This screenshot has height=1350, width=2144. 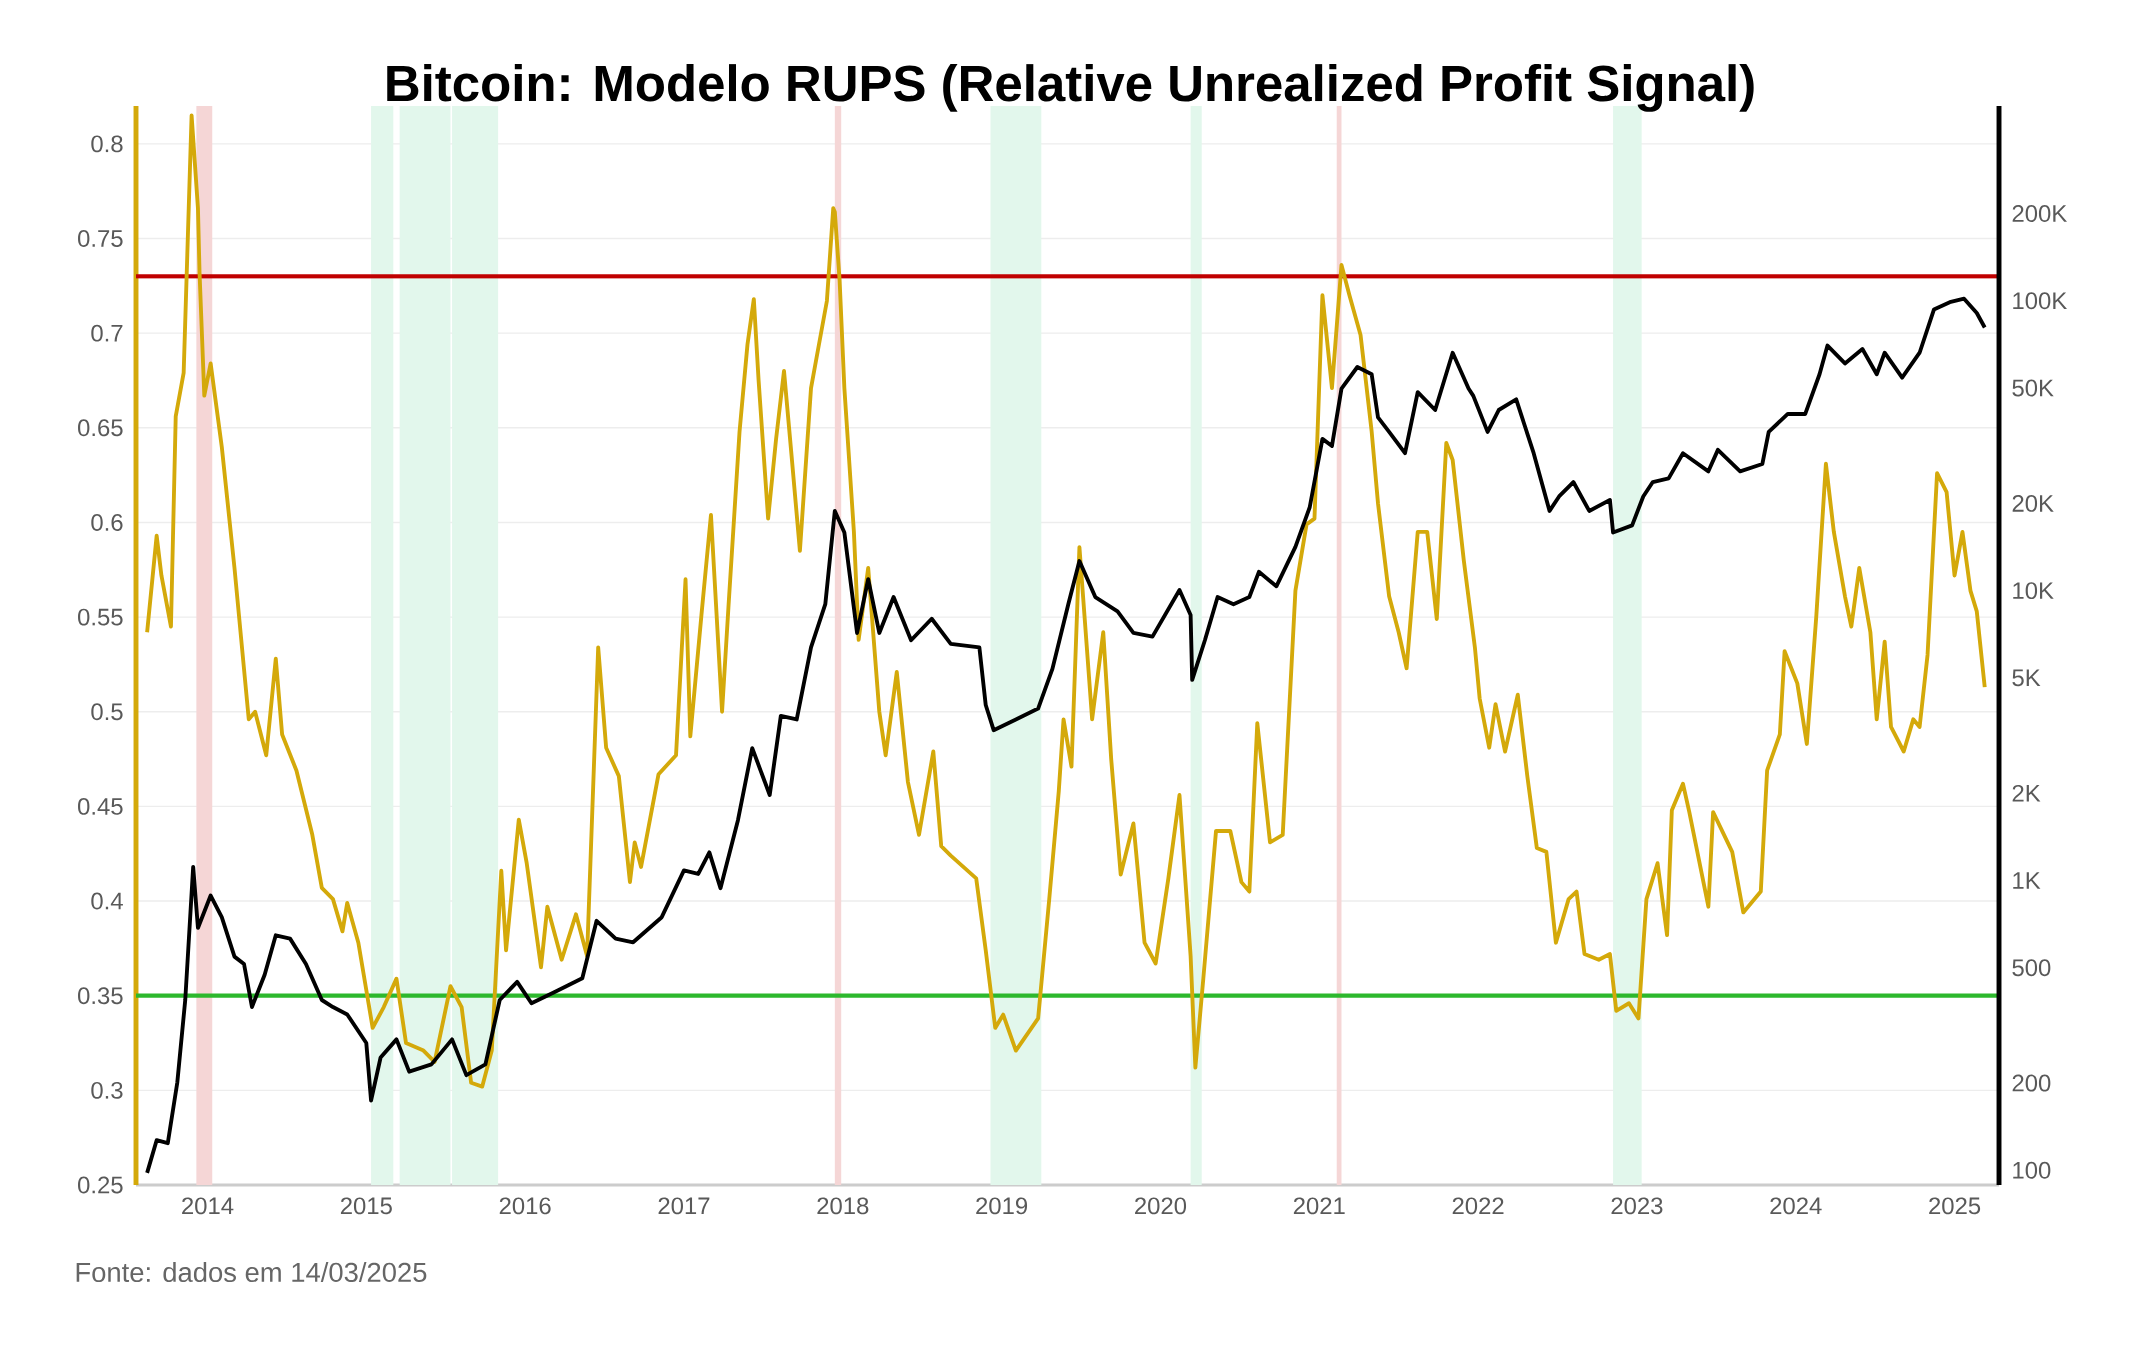 What do you see at coordinates (2027, 880) in the screenshot?
I see `y2-tick-label: 1K` at bounding box center [2027, 880].